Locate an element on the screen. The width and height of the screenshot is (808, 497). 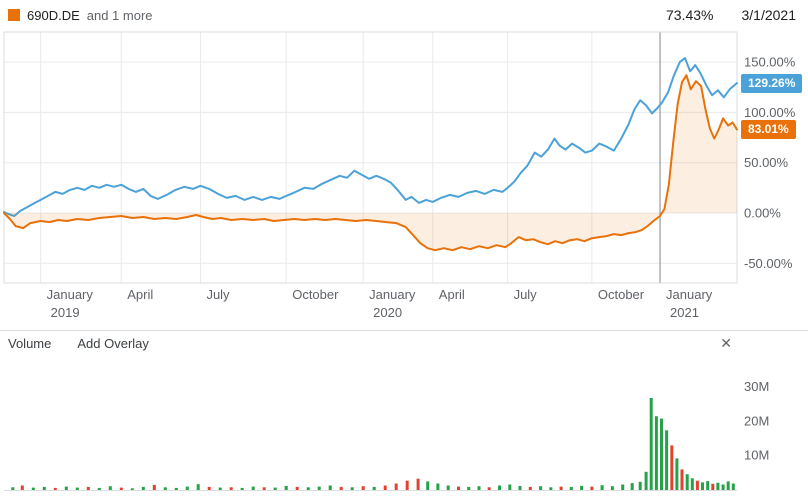
volume-axis-label: 10M is located at coordinates (756, 455).